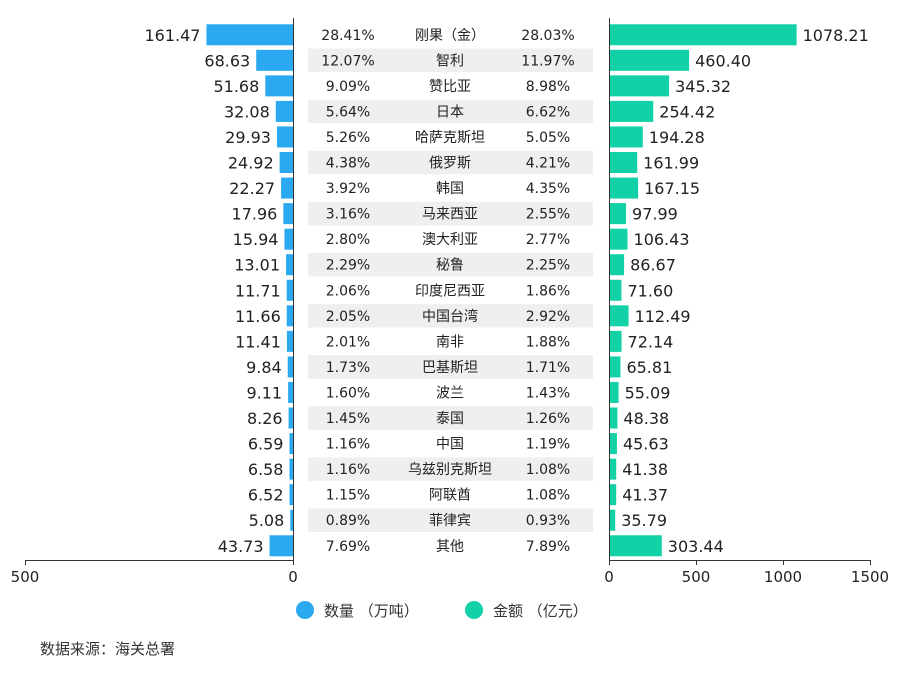 The height and width of the screenshot is (676, 900). What do you see at coordinates (266, 495) in the screenshot?
I see `quantity-value-label: 6.52` at bounding box center [266, 495].